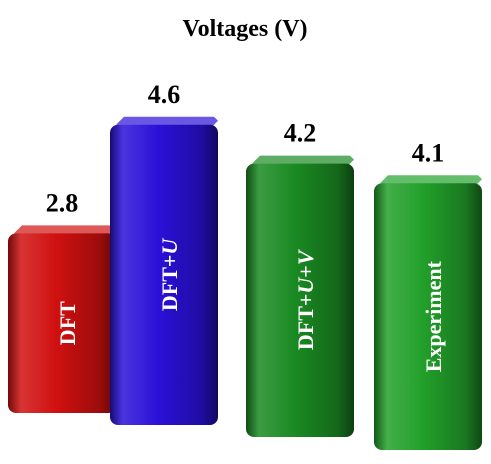  I want to click on bar-experiment, so click(428, 317).